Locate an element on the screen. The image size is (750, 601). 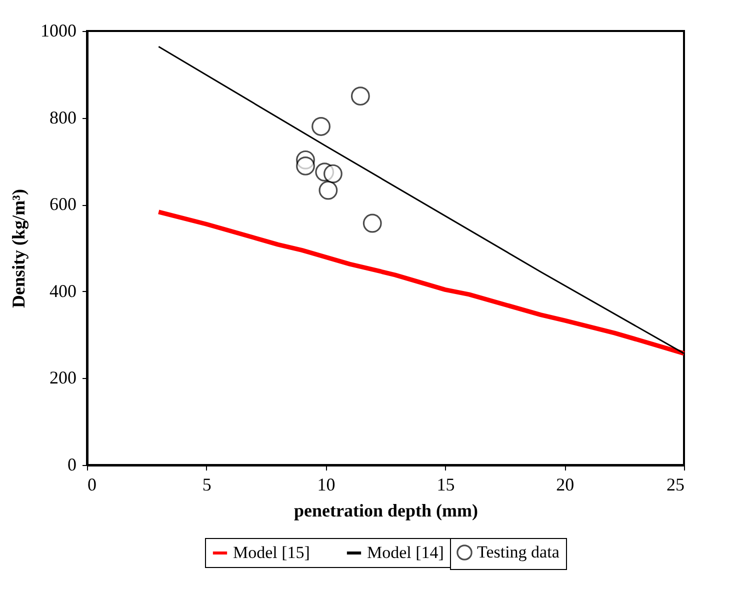
legend-label: Testing data is located at coordinates (518, 552).